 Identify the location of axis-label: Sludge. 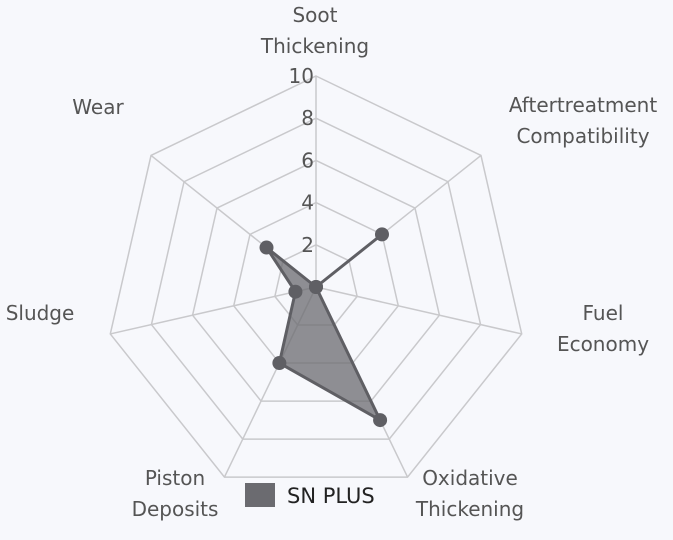
(40, 313).